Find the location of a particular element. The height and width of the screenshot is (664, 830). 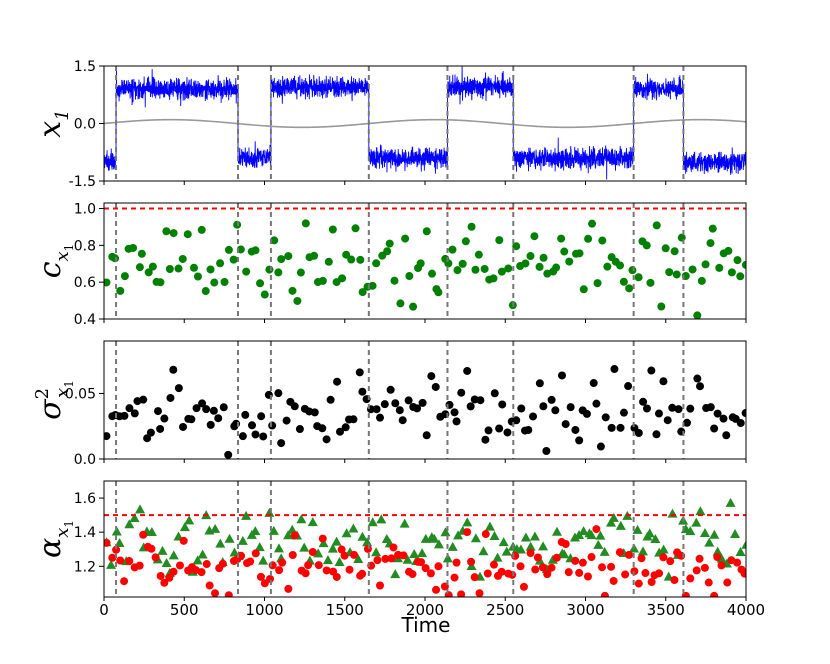

y-tick-label: 1.4 is located at coordinates (85, 533).